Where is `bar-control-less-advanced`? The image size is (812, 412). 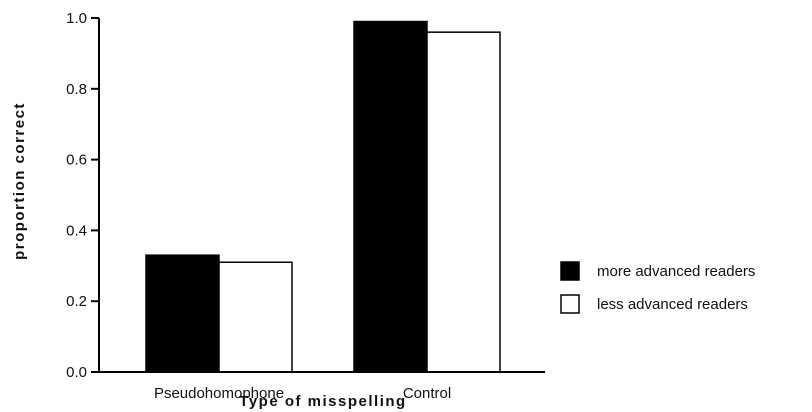 bar-control-less-advanced is located at coordinates (463, 202).